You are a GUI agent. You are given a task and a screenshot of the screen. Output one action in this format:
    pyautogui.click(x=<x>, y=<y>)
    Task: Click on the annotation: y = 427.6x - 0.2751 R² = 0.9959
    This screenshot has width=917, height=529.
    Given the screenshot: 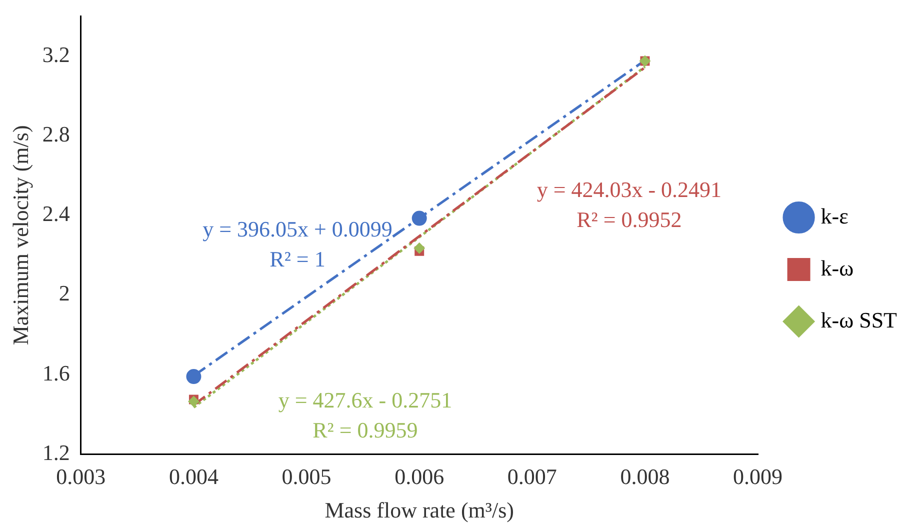 What is the action you would take?
    pyautogui.click(x=365, y=414)
    